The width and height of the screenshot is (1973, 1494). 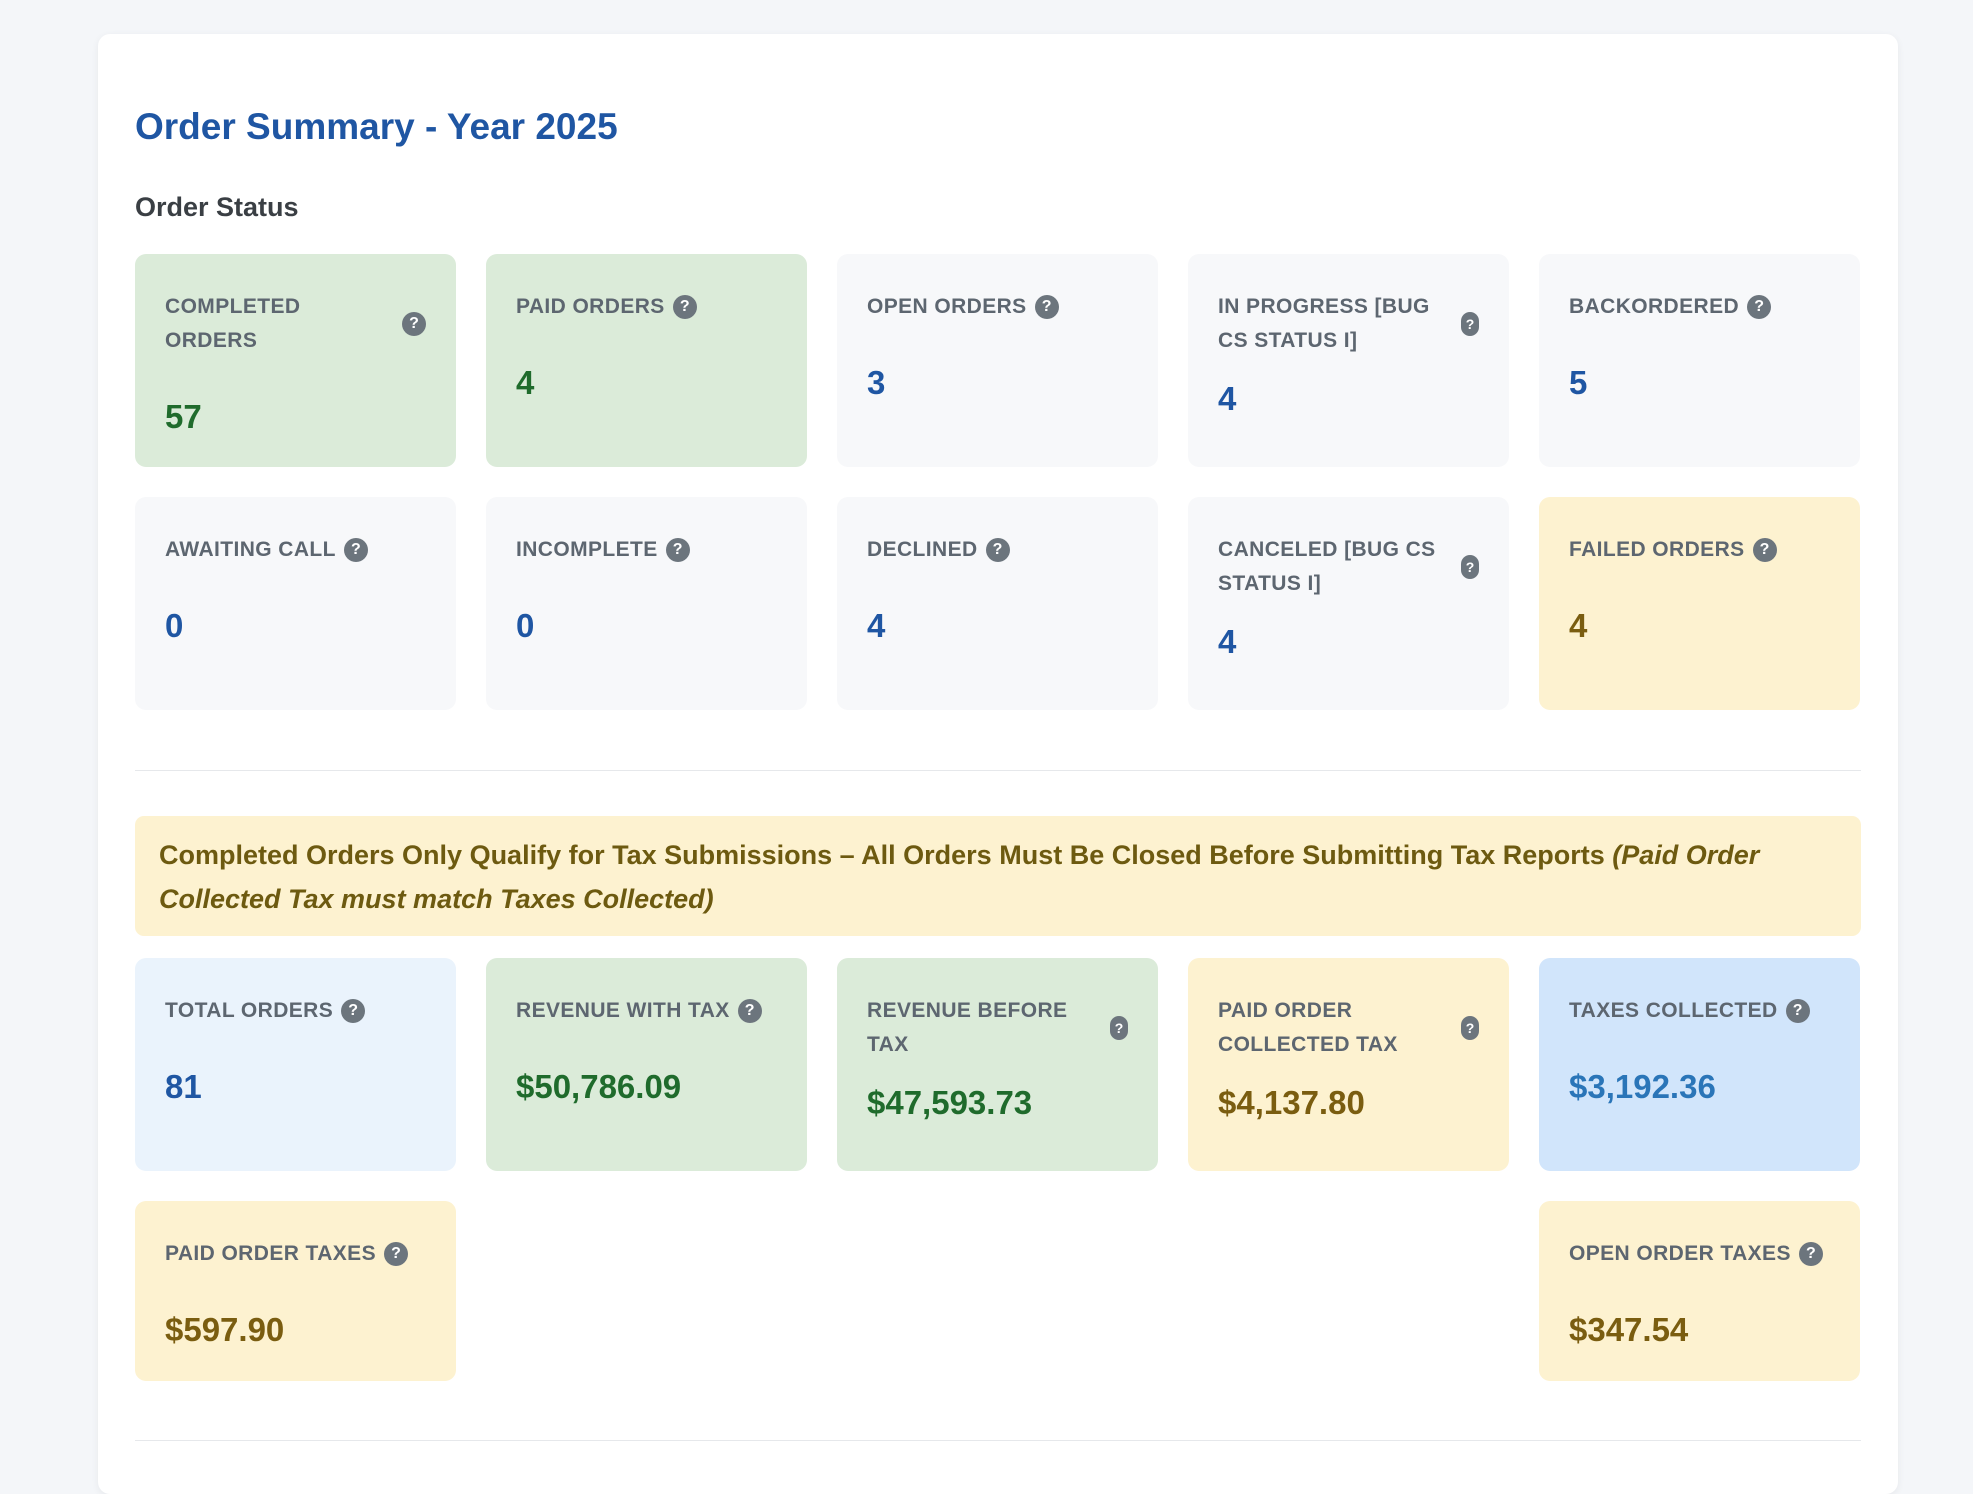 What do you see at coordinates (1699, 360) in the screenshot?
I see `card-backordered: BACKORDERED? 5` at bounding box center [1699, 360].